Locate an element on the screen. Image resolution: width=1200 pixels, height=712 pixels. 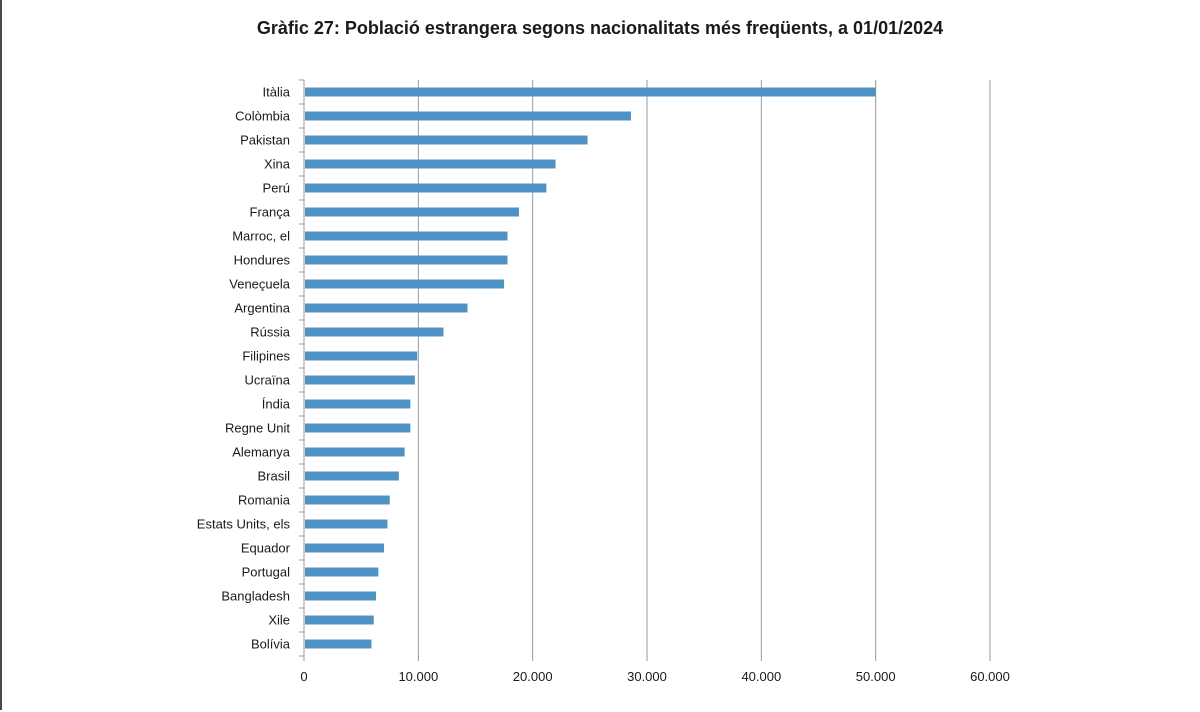
x-tick-label: 60.000 is located at coordinates (990, 676).